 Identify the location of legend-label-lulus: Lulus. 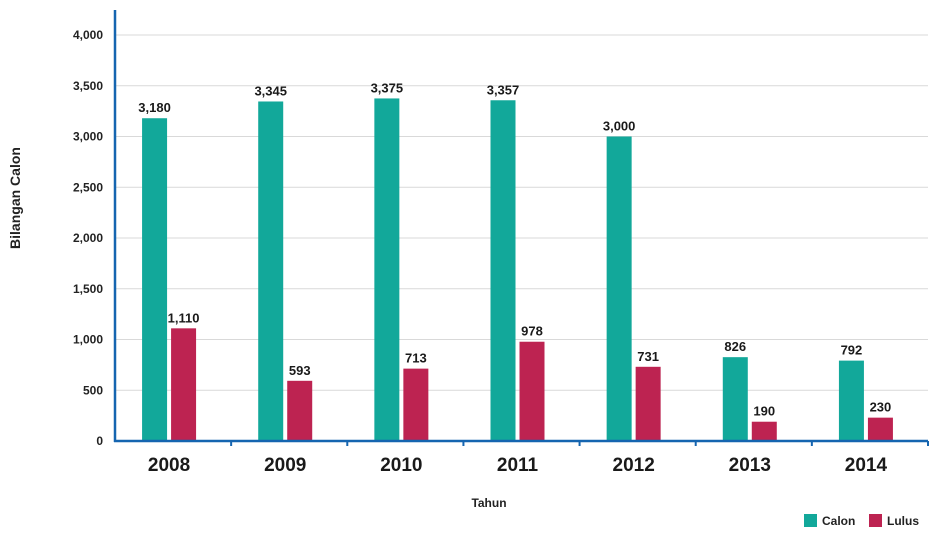
(903, 521).